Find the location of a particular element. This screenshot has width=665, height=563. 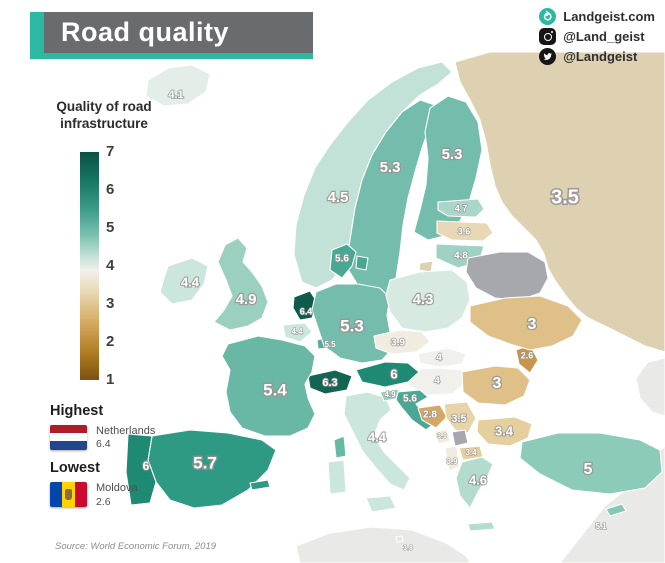

country-nl is located at coordinates (305, 305).